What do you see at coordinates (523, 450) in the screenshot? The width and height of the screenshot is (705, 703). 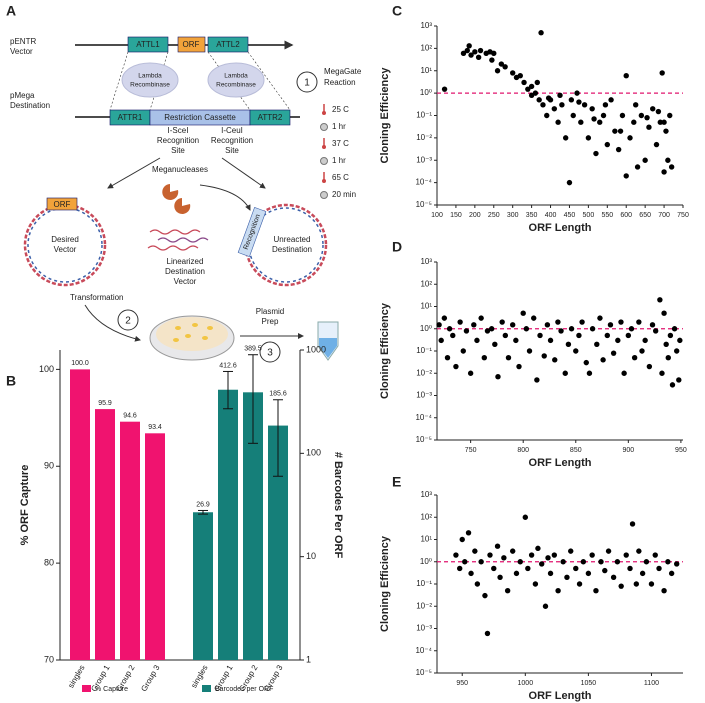 I see `x-tick-label: 800` at bounding box center [523, 450].